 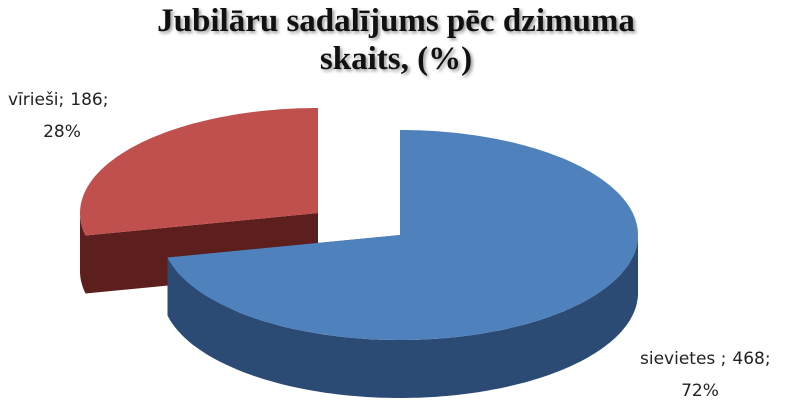 What do you see at coordinates (700, 391) in the screenshot?
I see `label-percent: 72%` at bounding box center [700, 391].